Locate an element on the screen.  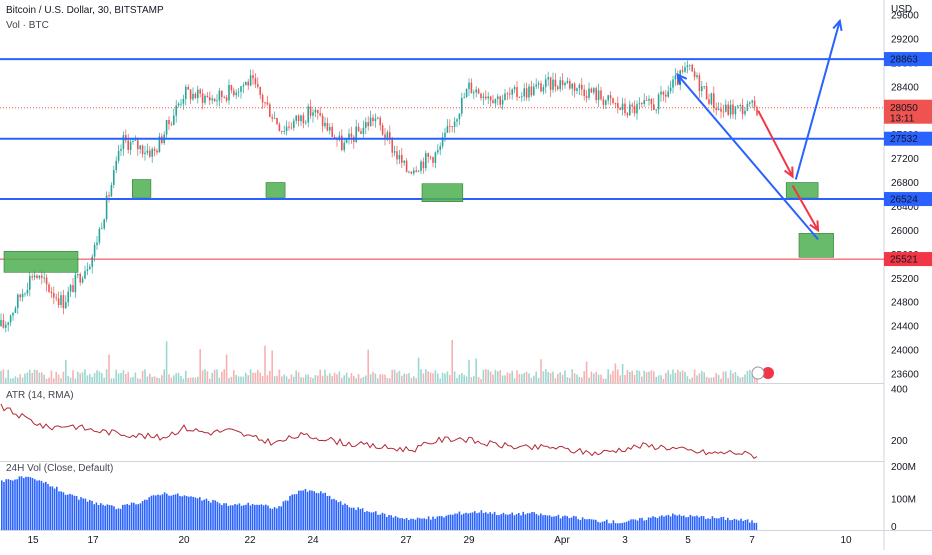
symbol-title: Bitcoin / U.S. Dollar, 30, BITSTAMP is located at coordinates (85, 10).